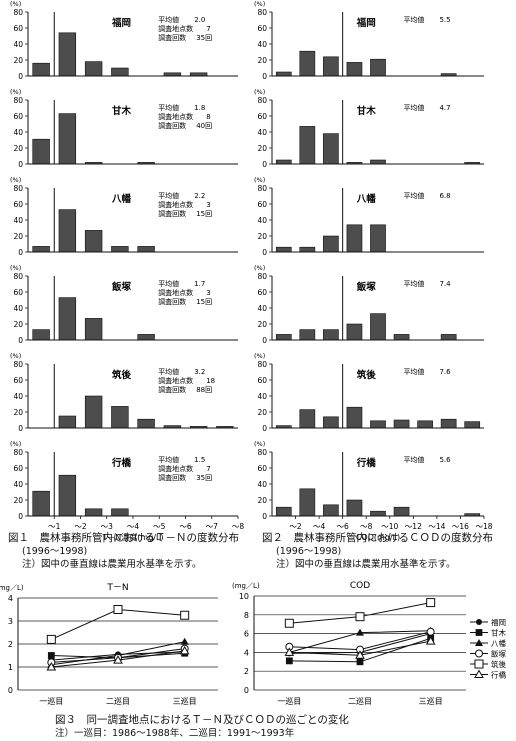 The image size is (516, 741). What do you see at coordinates (431, 603) in the screenshot?
I see `cod-line-point-筑後-3` at bounding box center [431, 603].